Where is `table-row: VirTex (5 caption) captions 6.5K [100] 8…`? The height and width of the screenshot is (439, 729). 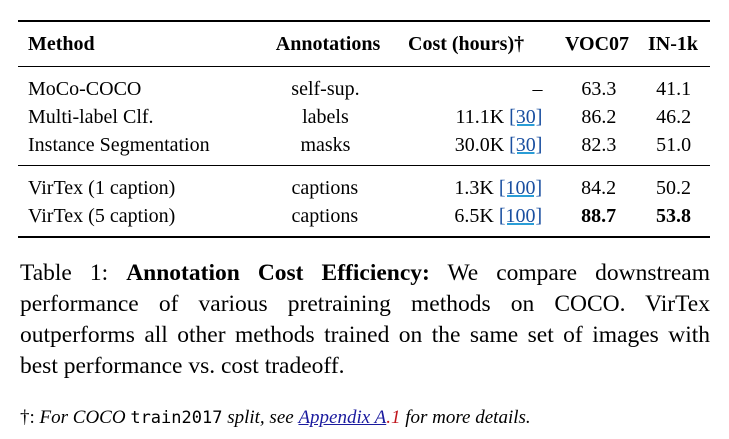 table-row: VirTex (5 caption) captions 6.5K [100] 8… is located at coordinates (364, 219).